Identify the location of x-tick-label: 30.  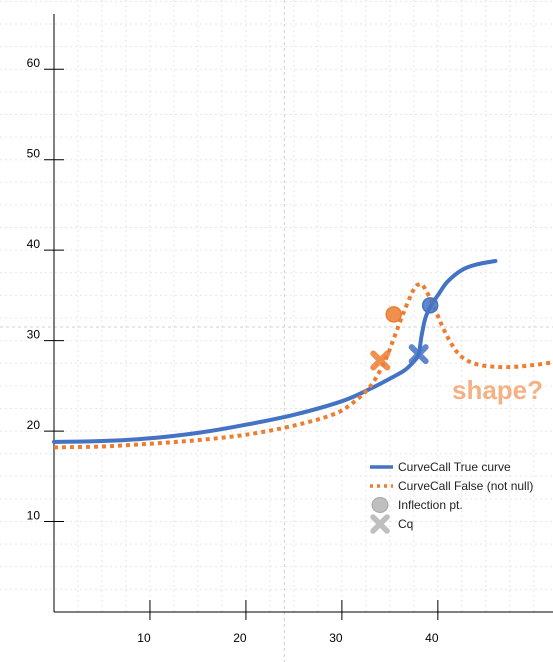
(336, 638).